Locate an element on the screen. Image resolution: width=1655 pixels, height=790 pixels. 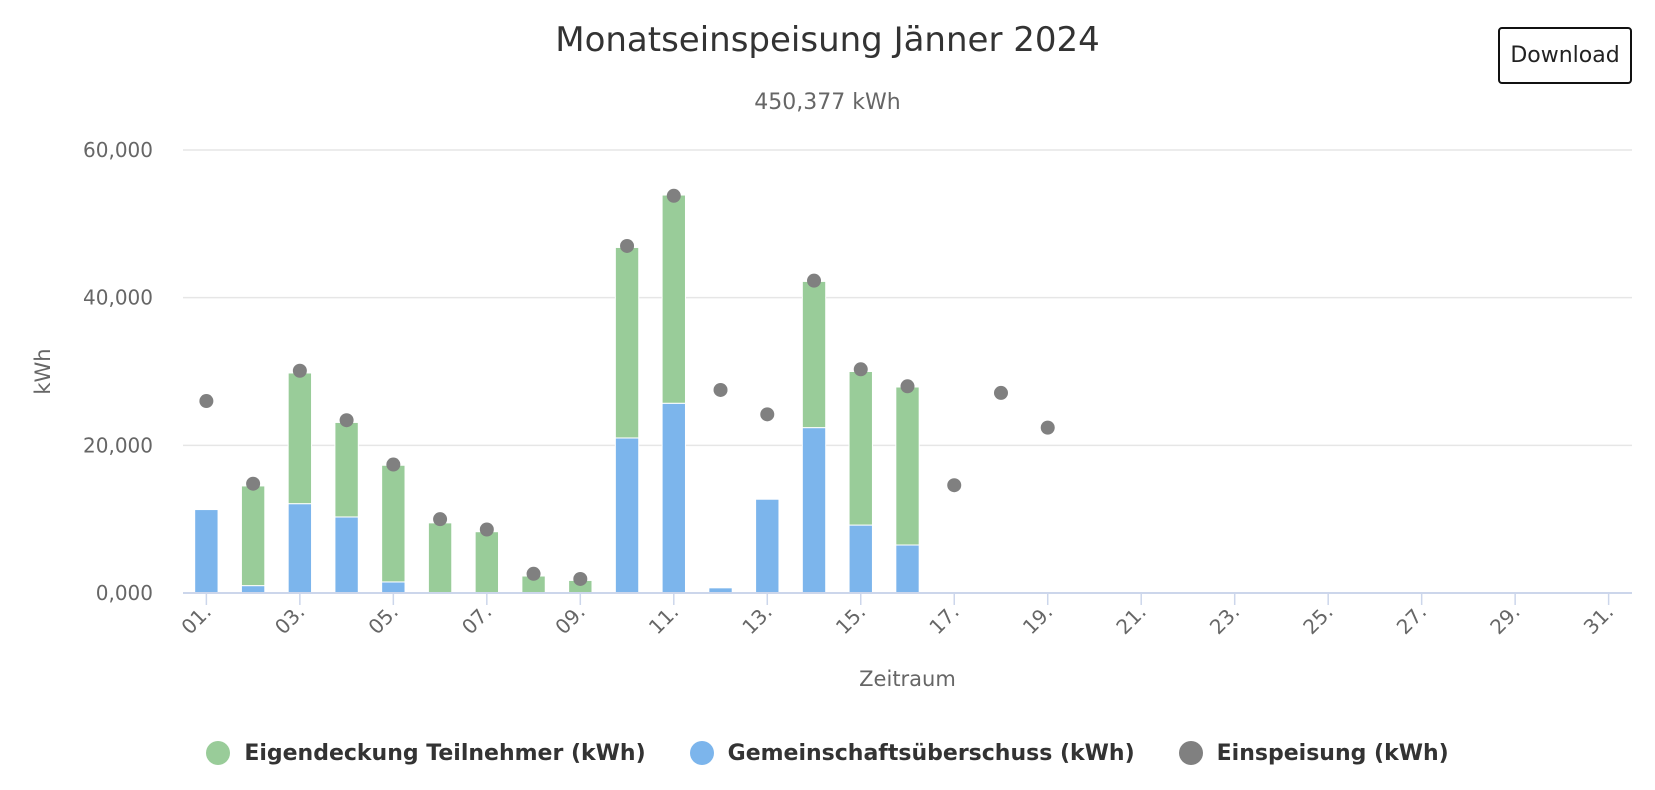
legend-marker-einspeisung is located at coordinates (1190, 753).